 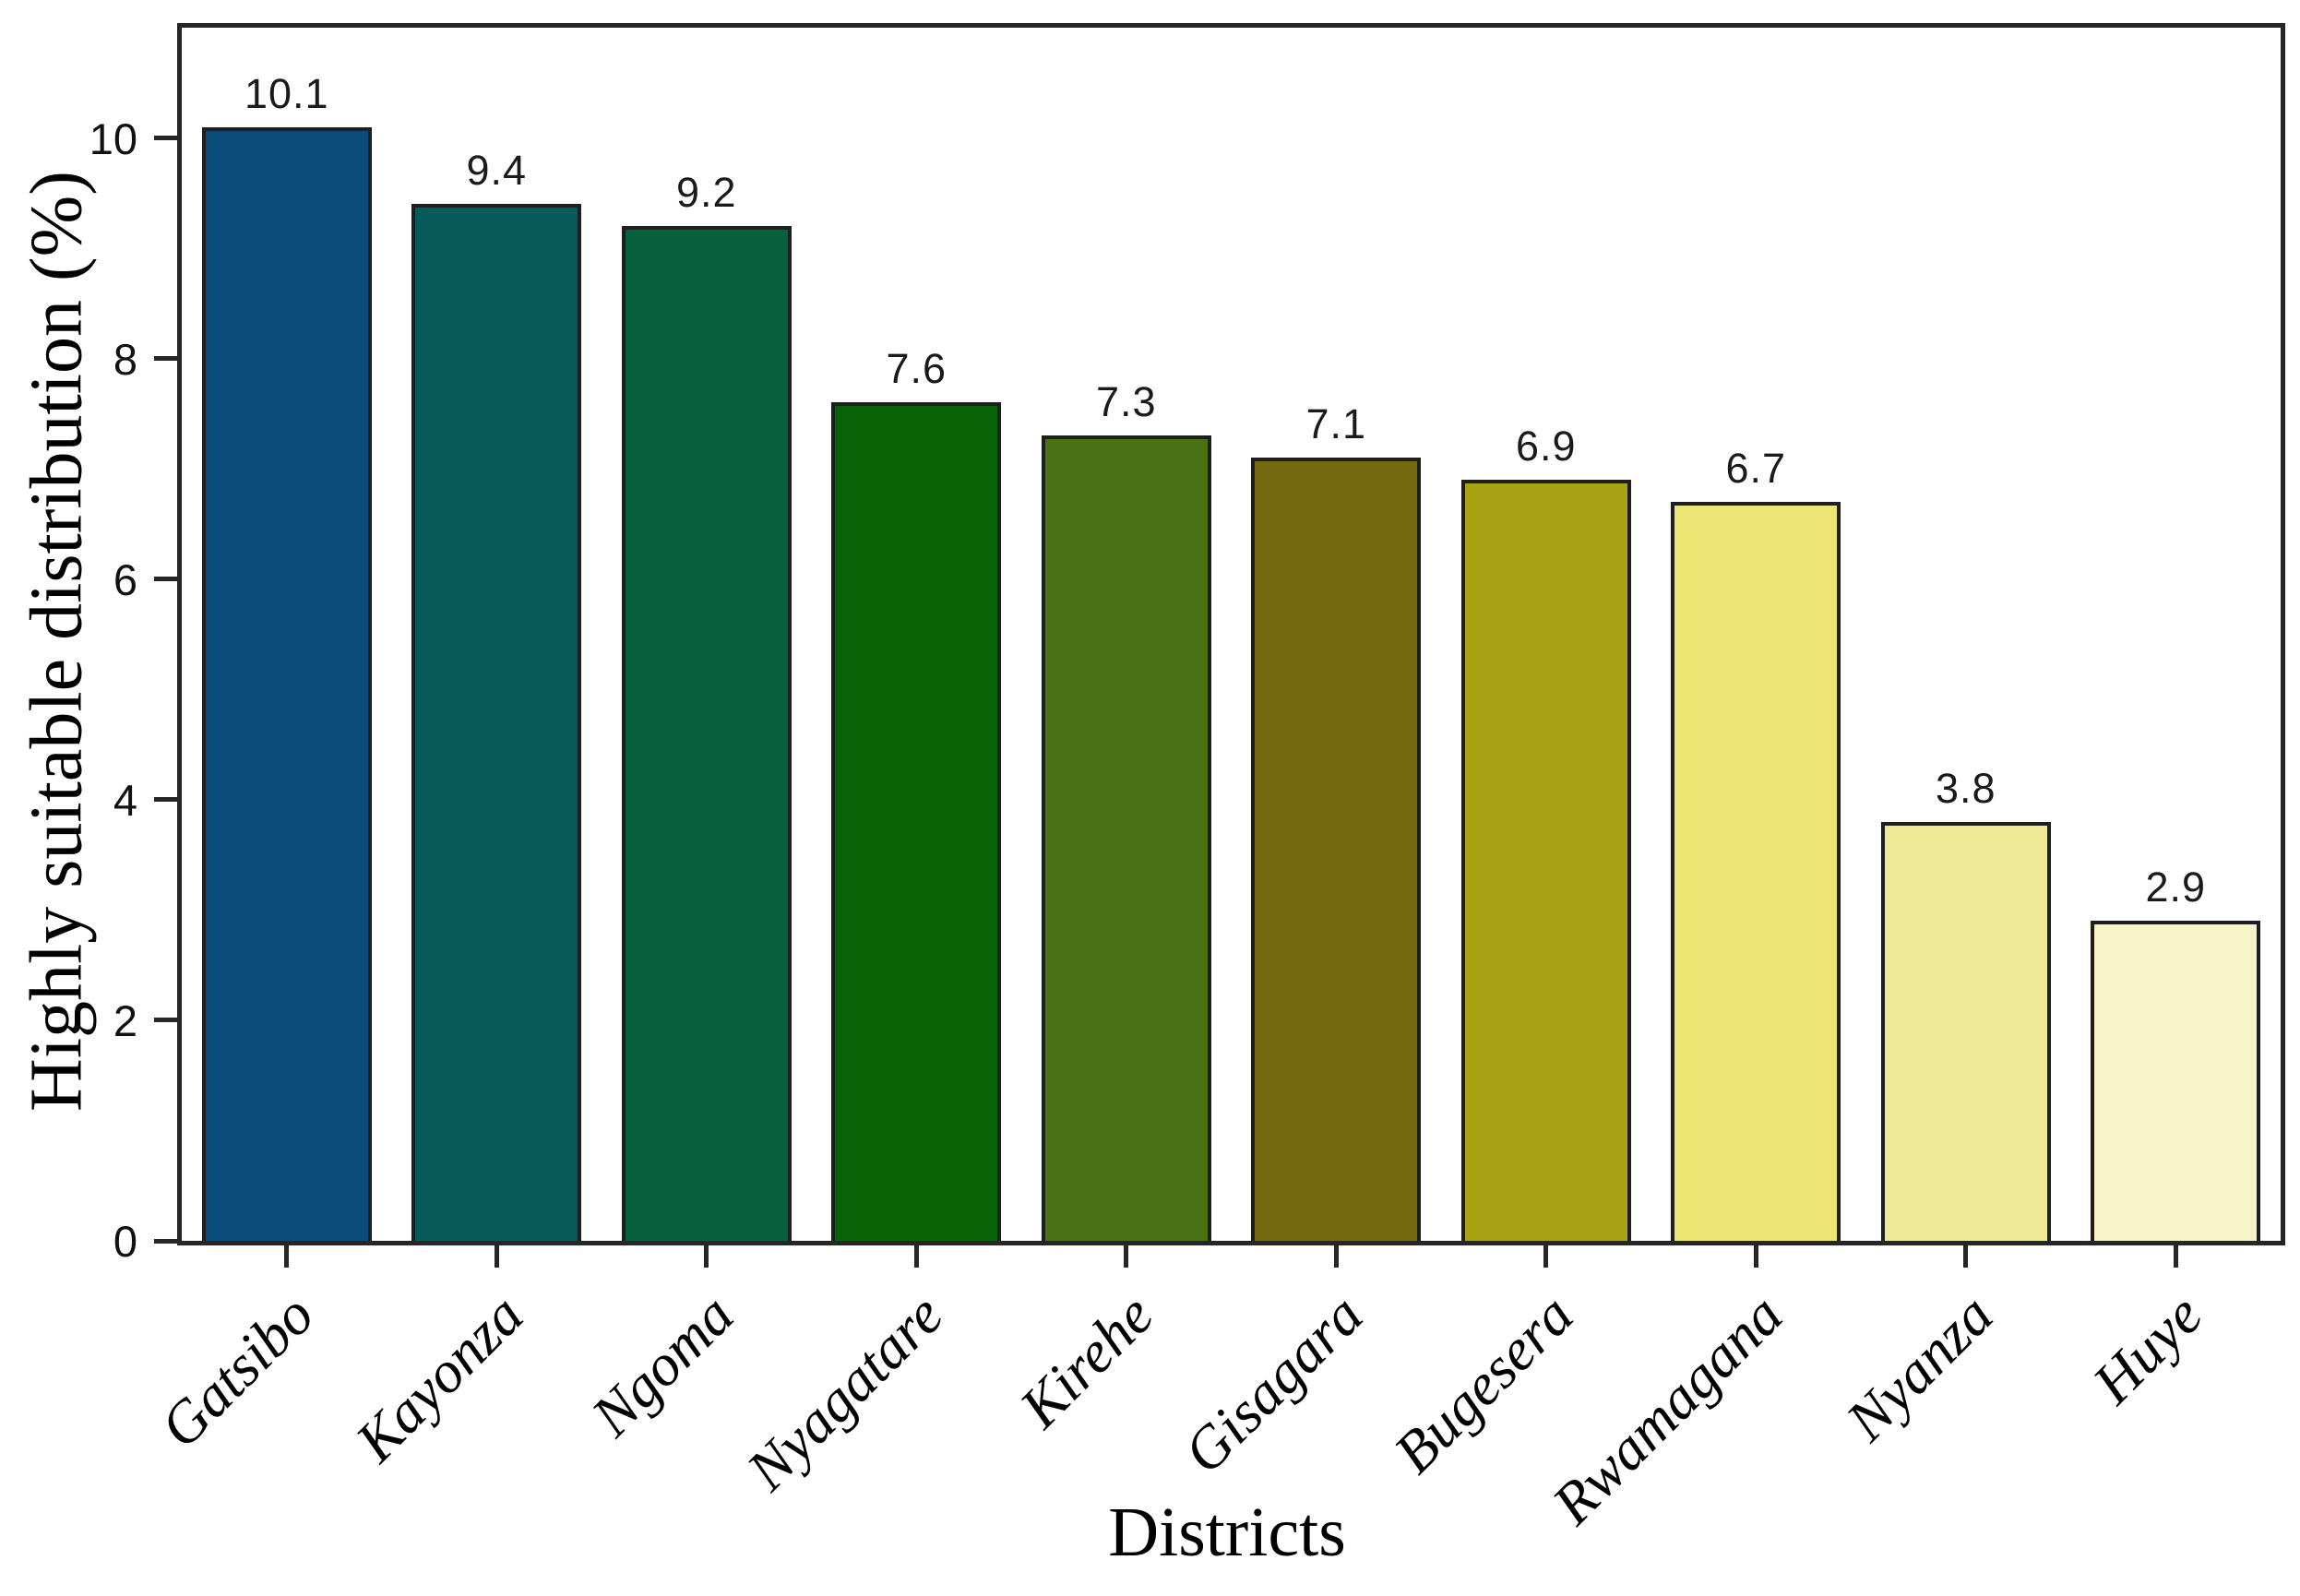 I want to click on bar-slot-nyagatare: 7.6, so click(x=917, y=634).